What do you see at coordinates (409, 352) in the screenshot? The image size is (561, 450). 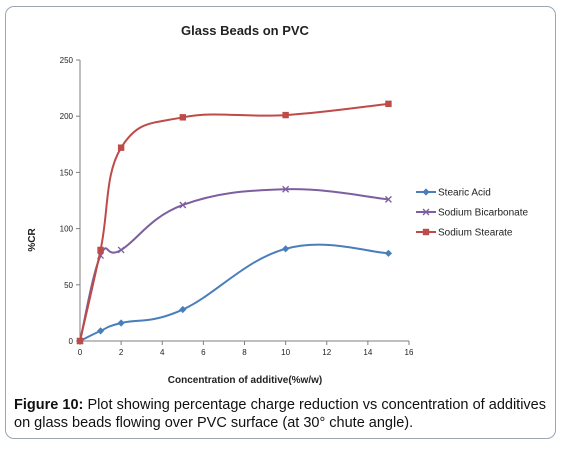 I see `x-tick-label: 16` at bounding box center [409, 352].